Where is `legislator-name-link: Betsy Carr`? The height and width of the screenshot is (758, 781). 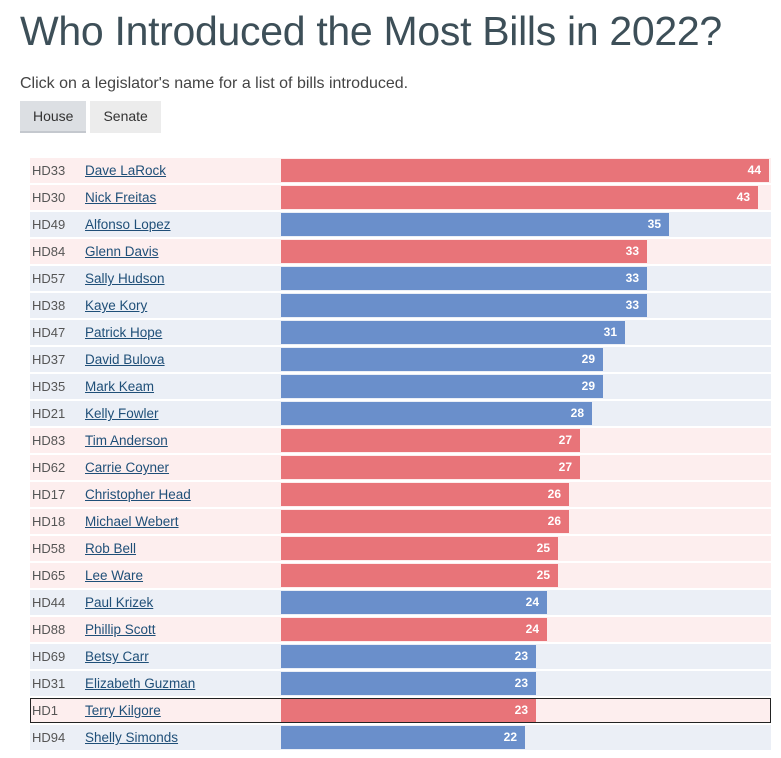
legislator-name-link: Betsy Carr is located at coordinates (117, 656).